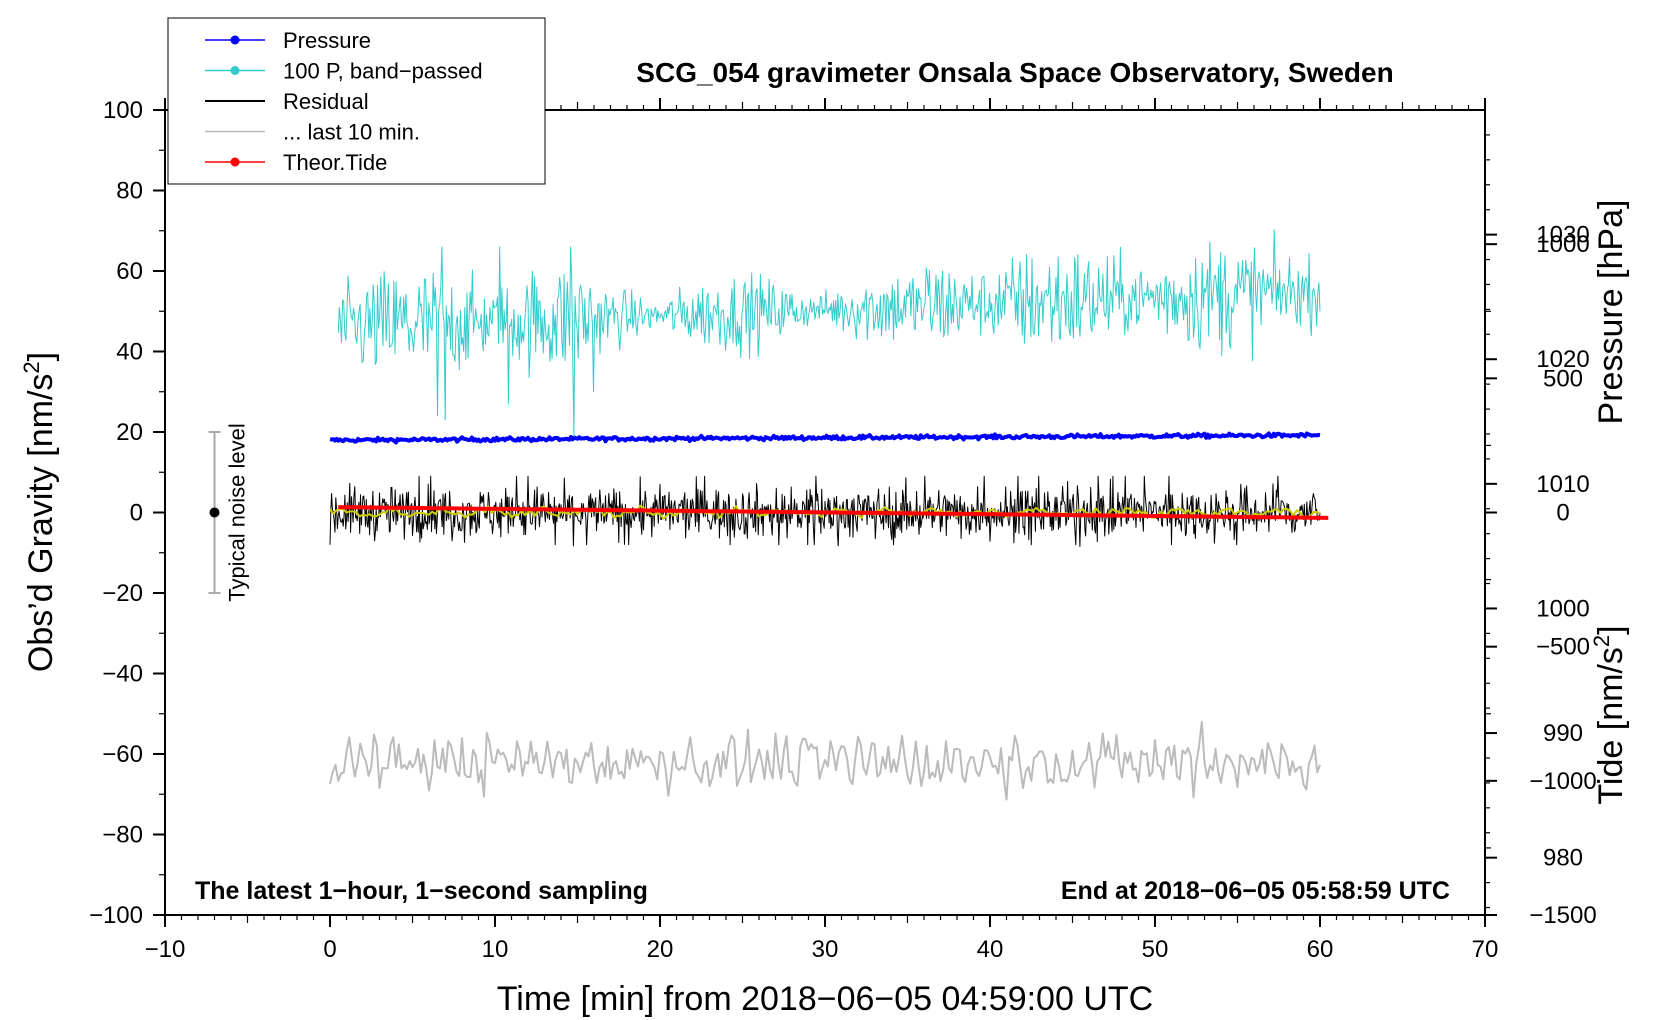 This screenshot has height=1020, width=1660. I want to click on x-tick-label: 10, so click(495, 949).